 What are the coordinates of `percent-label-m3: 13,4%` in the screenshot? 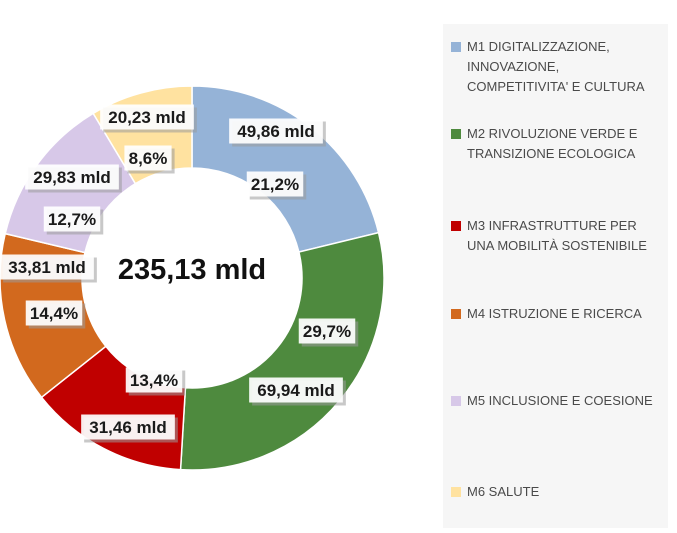 It's located at (155, 381).